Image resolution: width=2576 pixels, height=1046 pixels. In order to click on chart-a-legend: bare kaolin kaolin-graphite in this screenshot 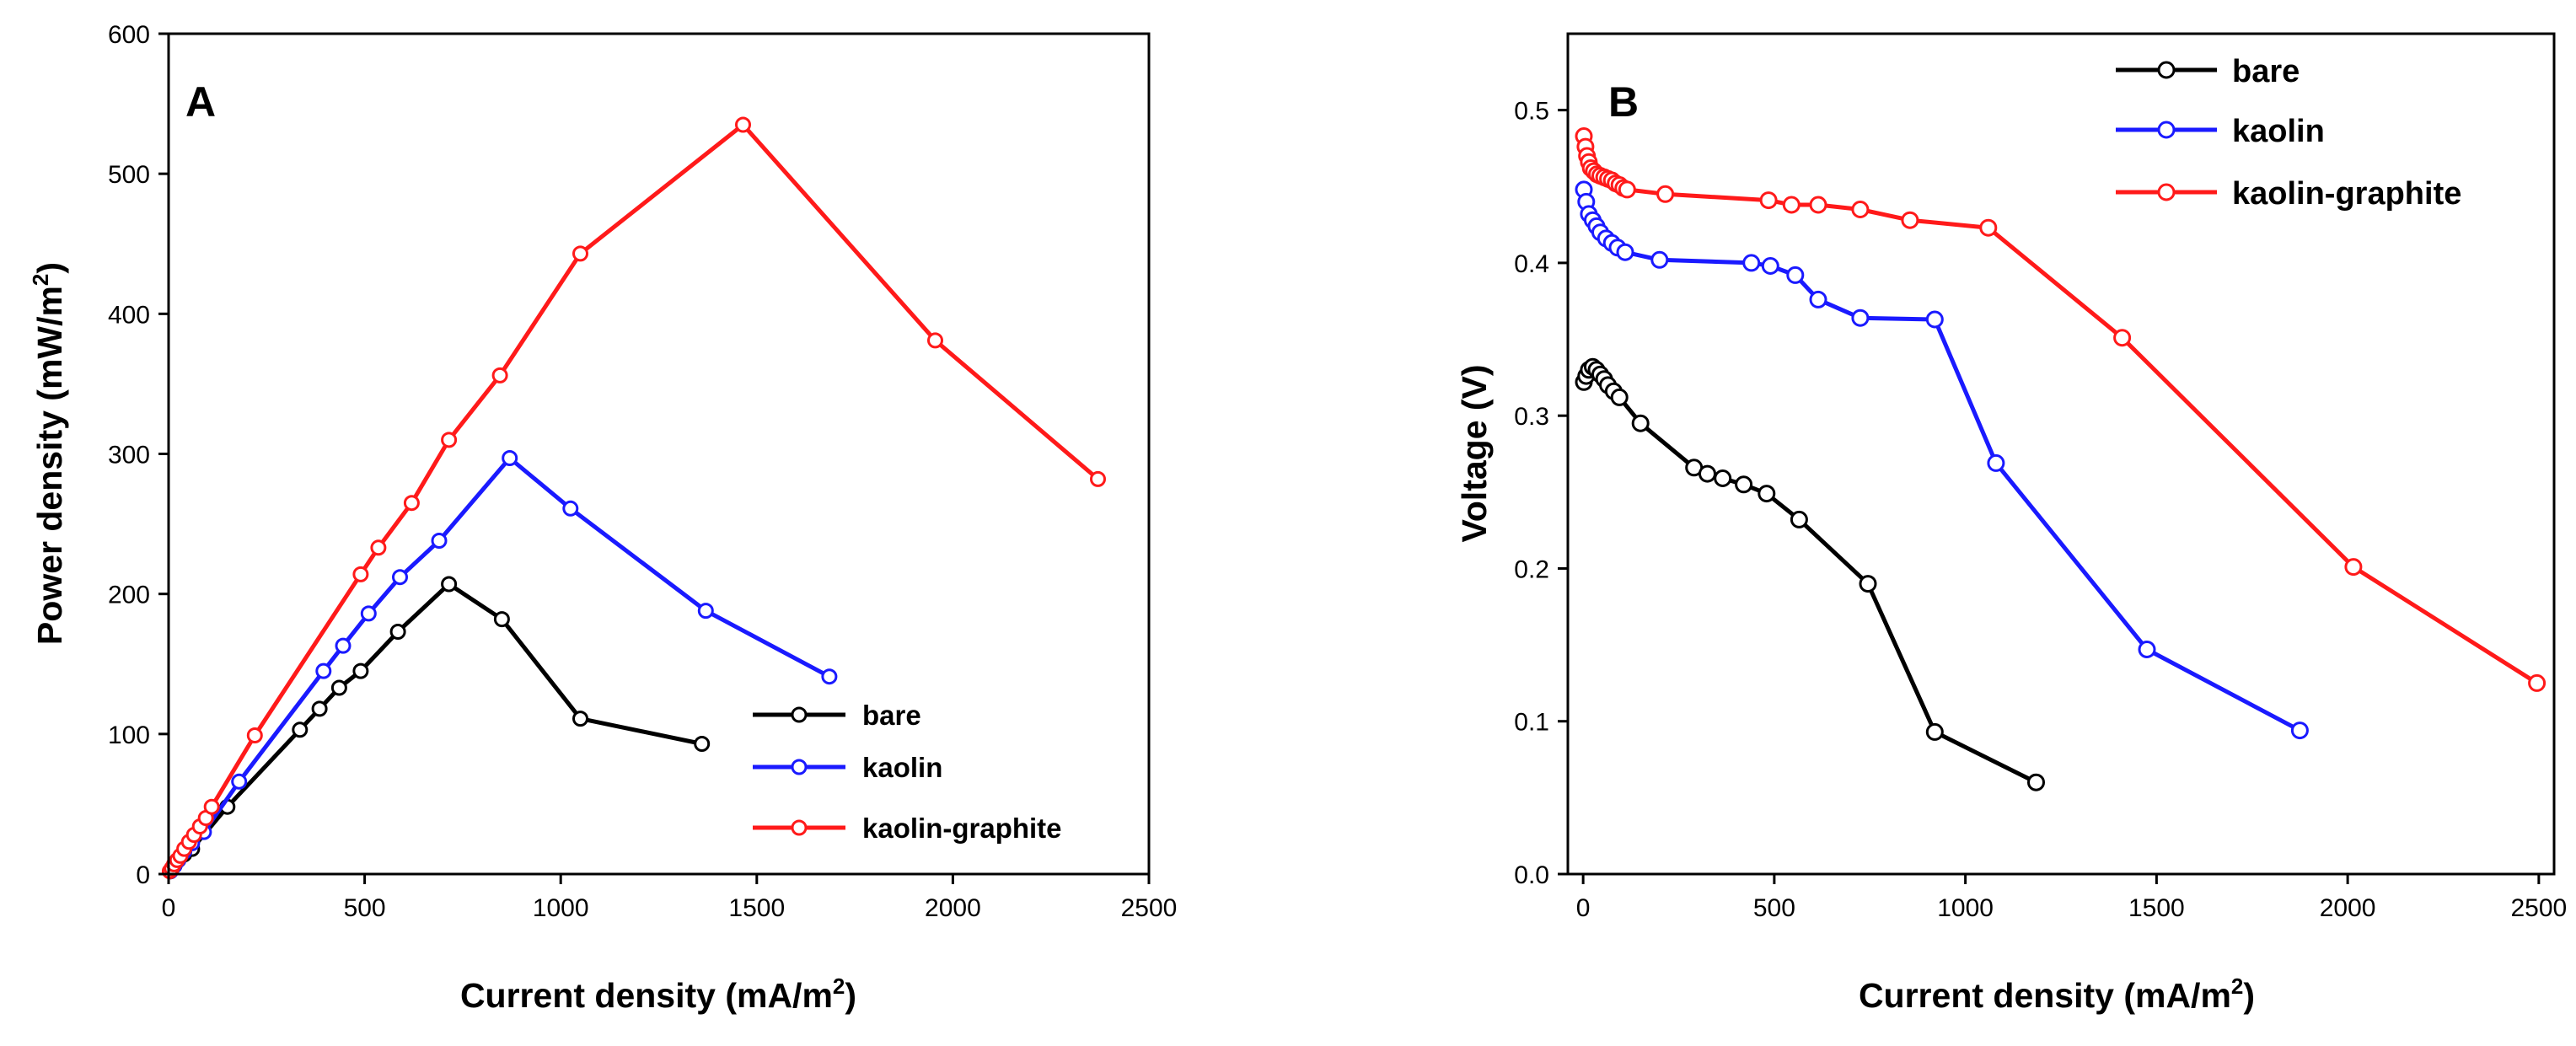, I will do `click(907, 772)`.